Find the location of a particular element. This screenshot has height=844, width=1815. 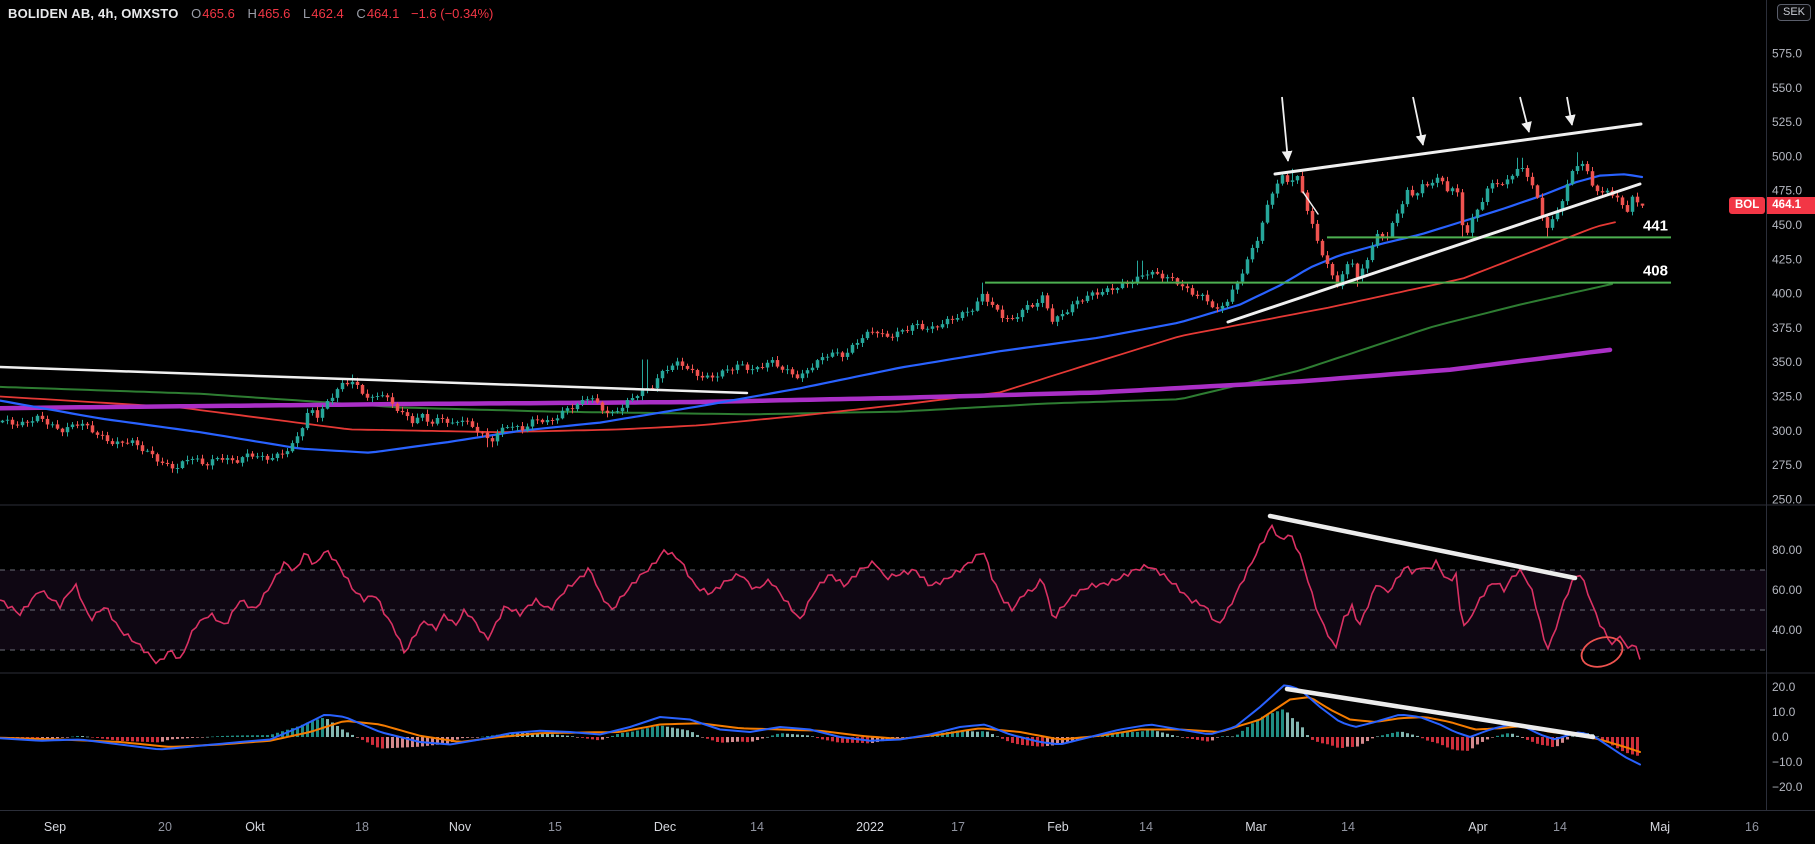

macd-line is located at coordinates (820, 725).